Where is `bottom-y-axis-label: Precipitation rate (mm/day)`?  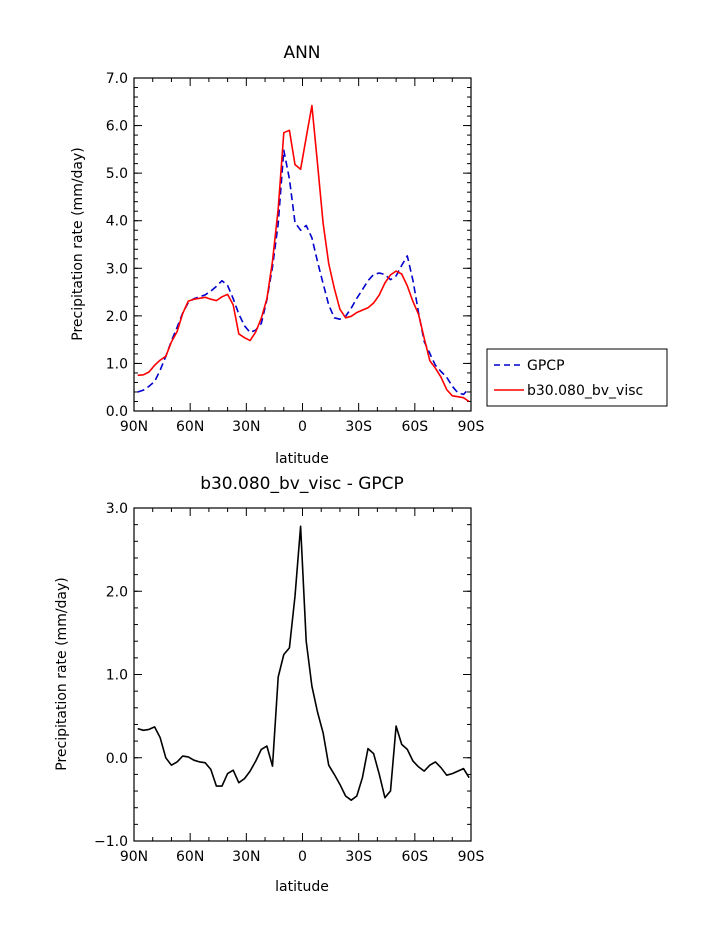 bottom-y-axis-label: Precipitation rate (mm/day) is located at coordinates (62, 674).